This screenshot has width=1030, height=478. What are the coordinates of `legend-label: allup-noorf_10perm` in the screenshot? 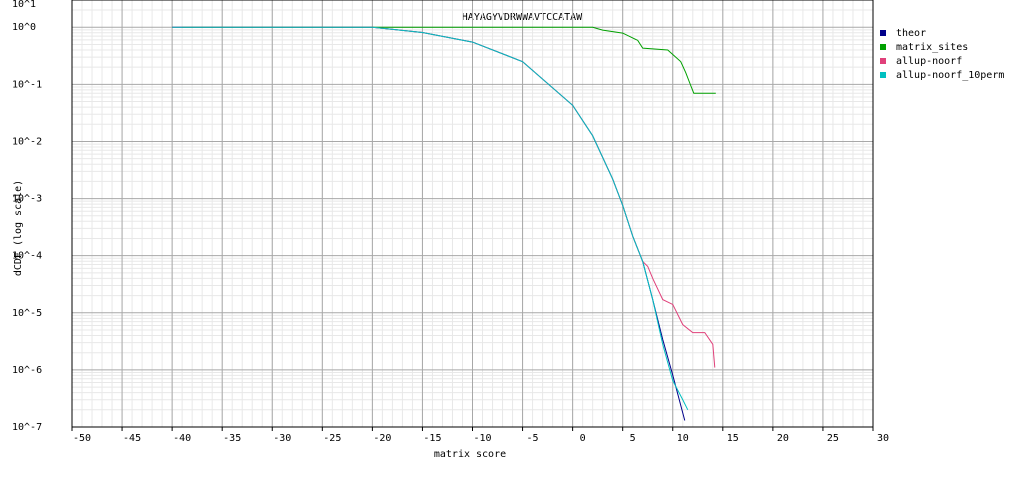 It's located at (950, 75).